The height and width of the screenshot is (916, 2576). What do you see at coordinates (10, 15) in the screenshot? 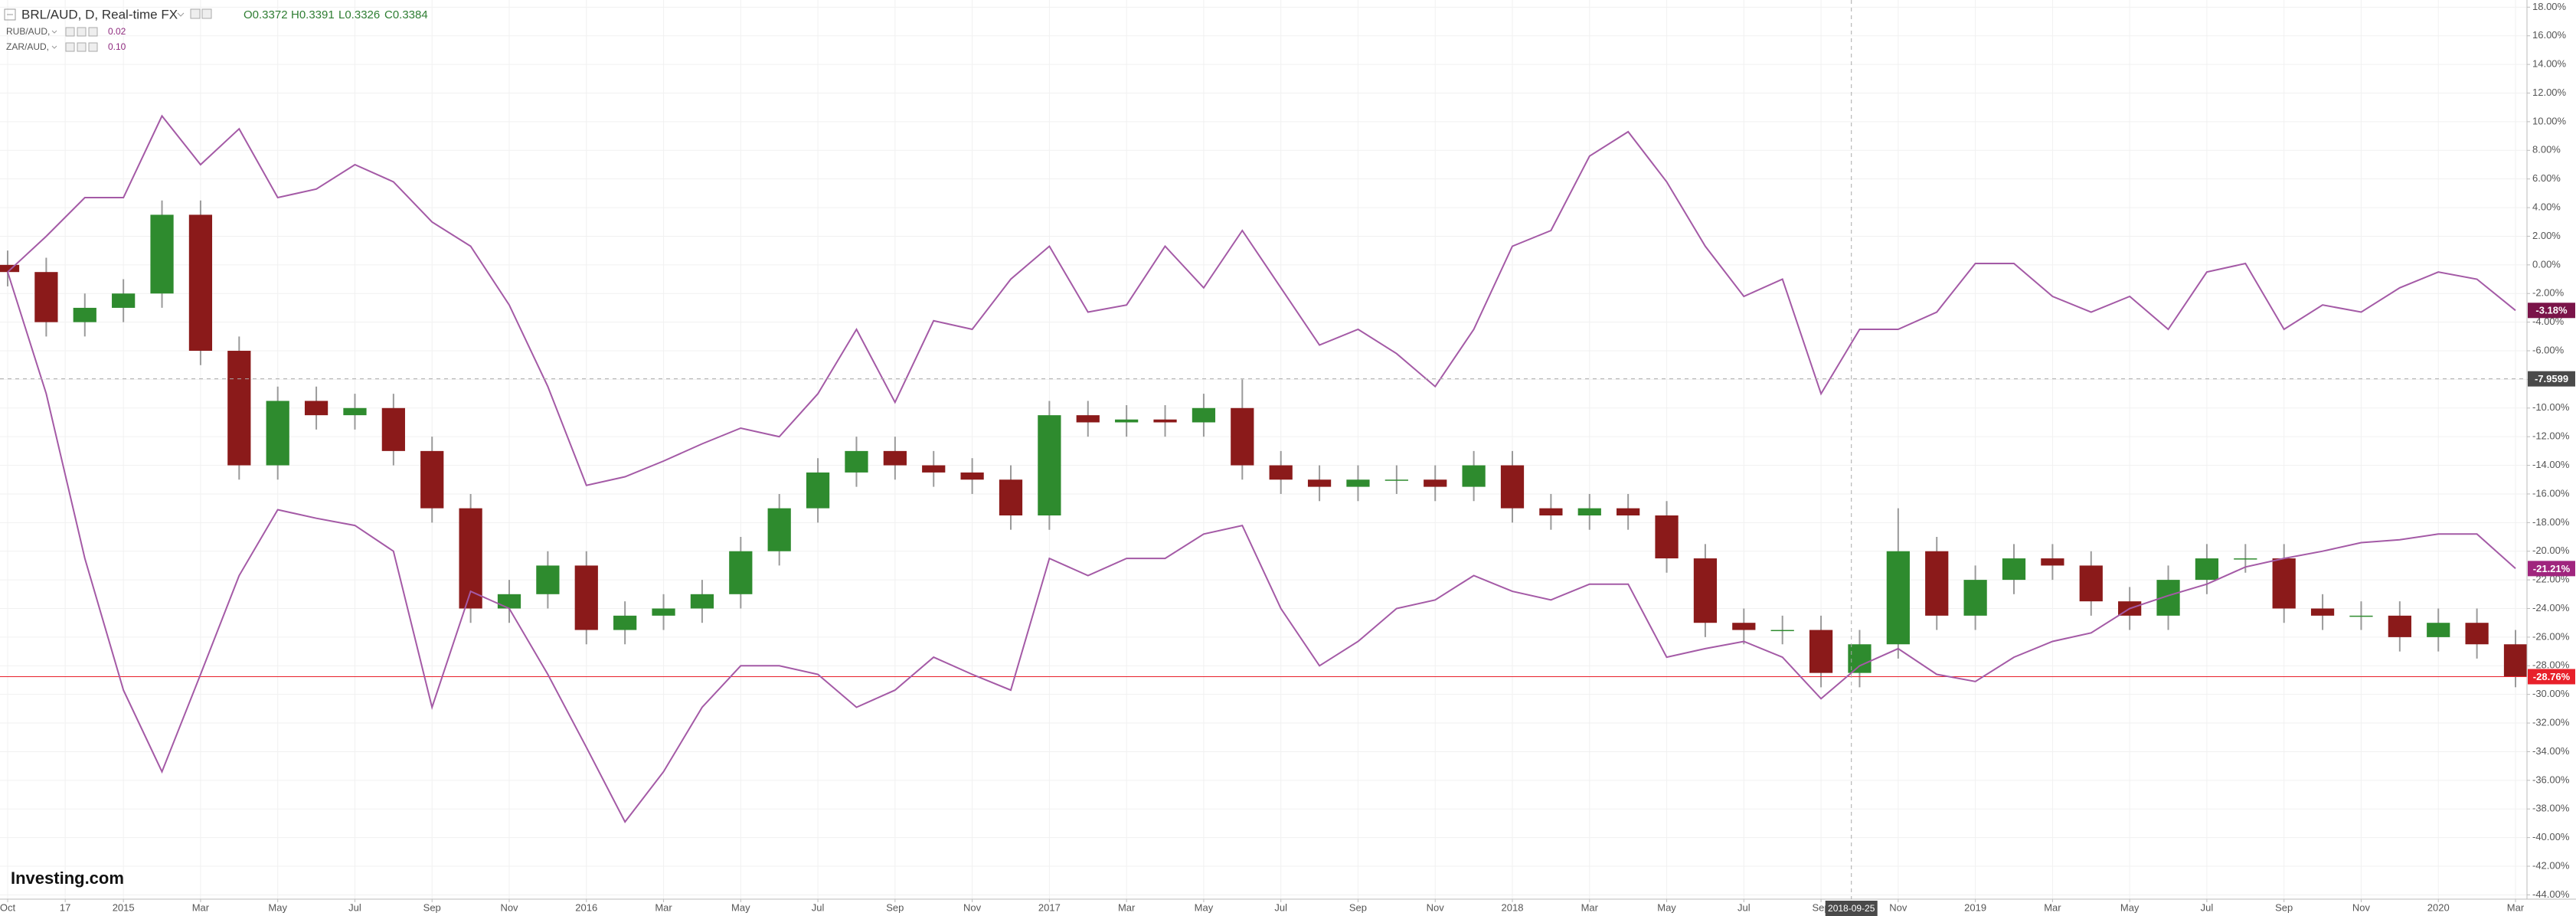
I see `collapse-icon` at bounding box center [10, 15].